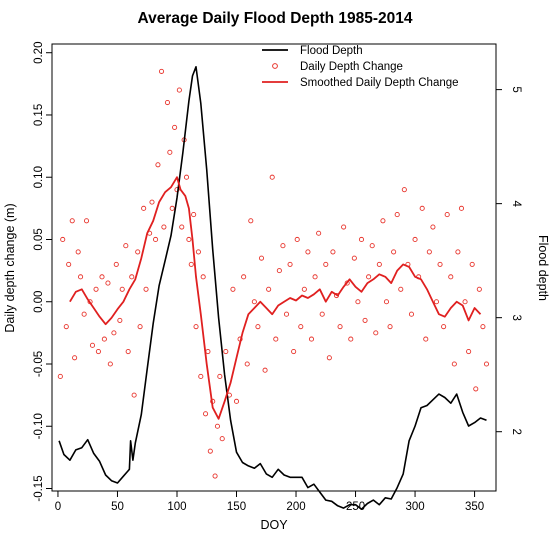 The height and width of the screenshot is (540, 550). I want to click on chart-title: Average Daily Flood Depth 1985-2014, so click(274, 18).